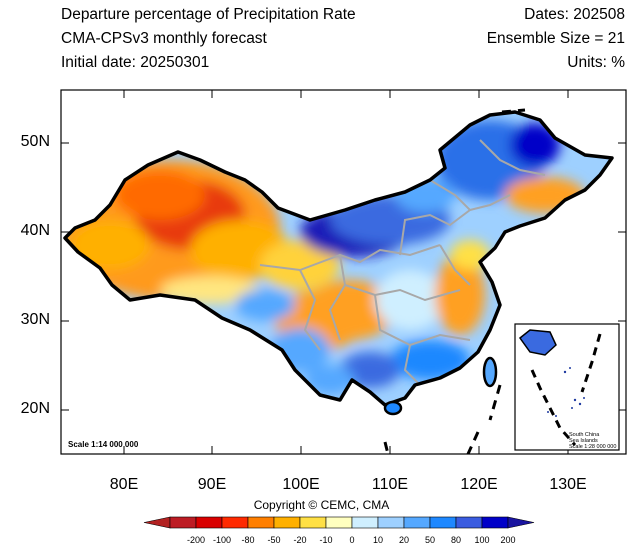  What do you see at coordinates (124, 484) in the screenshot?
I see `lon-tick-80e: 80E` at bounding box center [124, 484].